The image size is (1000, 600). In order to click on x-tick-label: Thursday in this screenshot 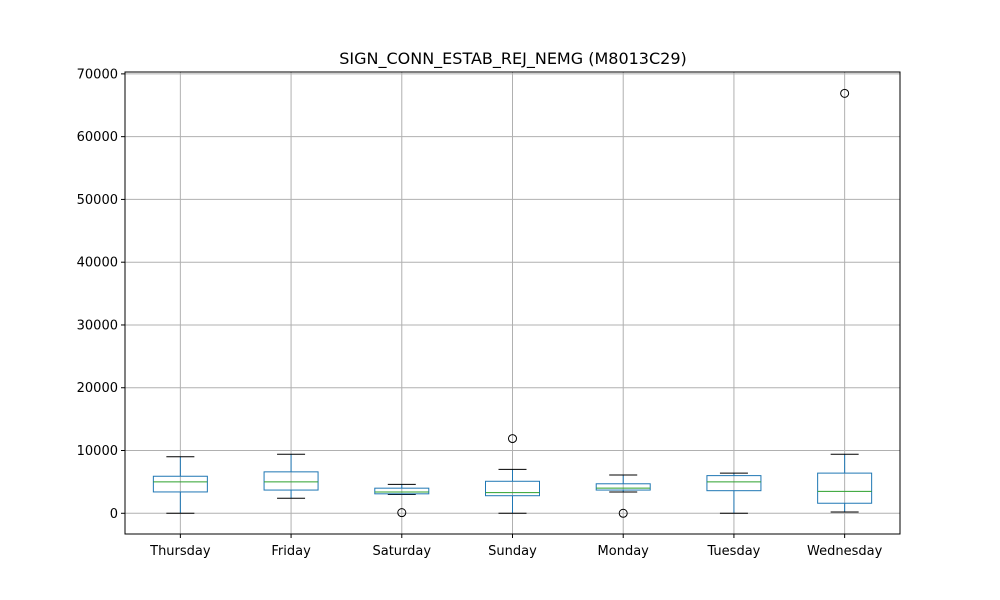, I will do `click(180, 551)`.